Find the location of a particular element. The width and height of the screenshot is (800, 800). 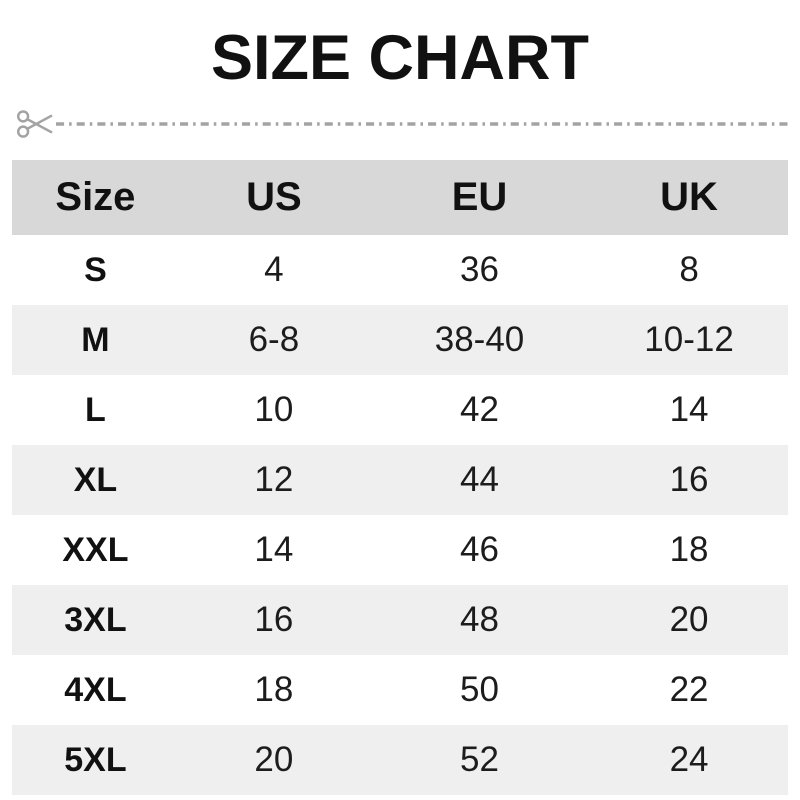

uk-cell: 20 is located at coordinates (689, 619).